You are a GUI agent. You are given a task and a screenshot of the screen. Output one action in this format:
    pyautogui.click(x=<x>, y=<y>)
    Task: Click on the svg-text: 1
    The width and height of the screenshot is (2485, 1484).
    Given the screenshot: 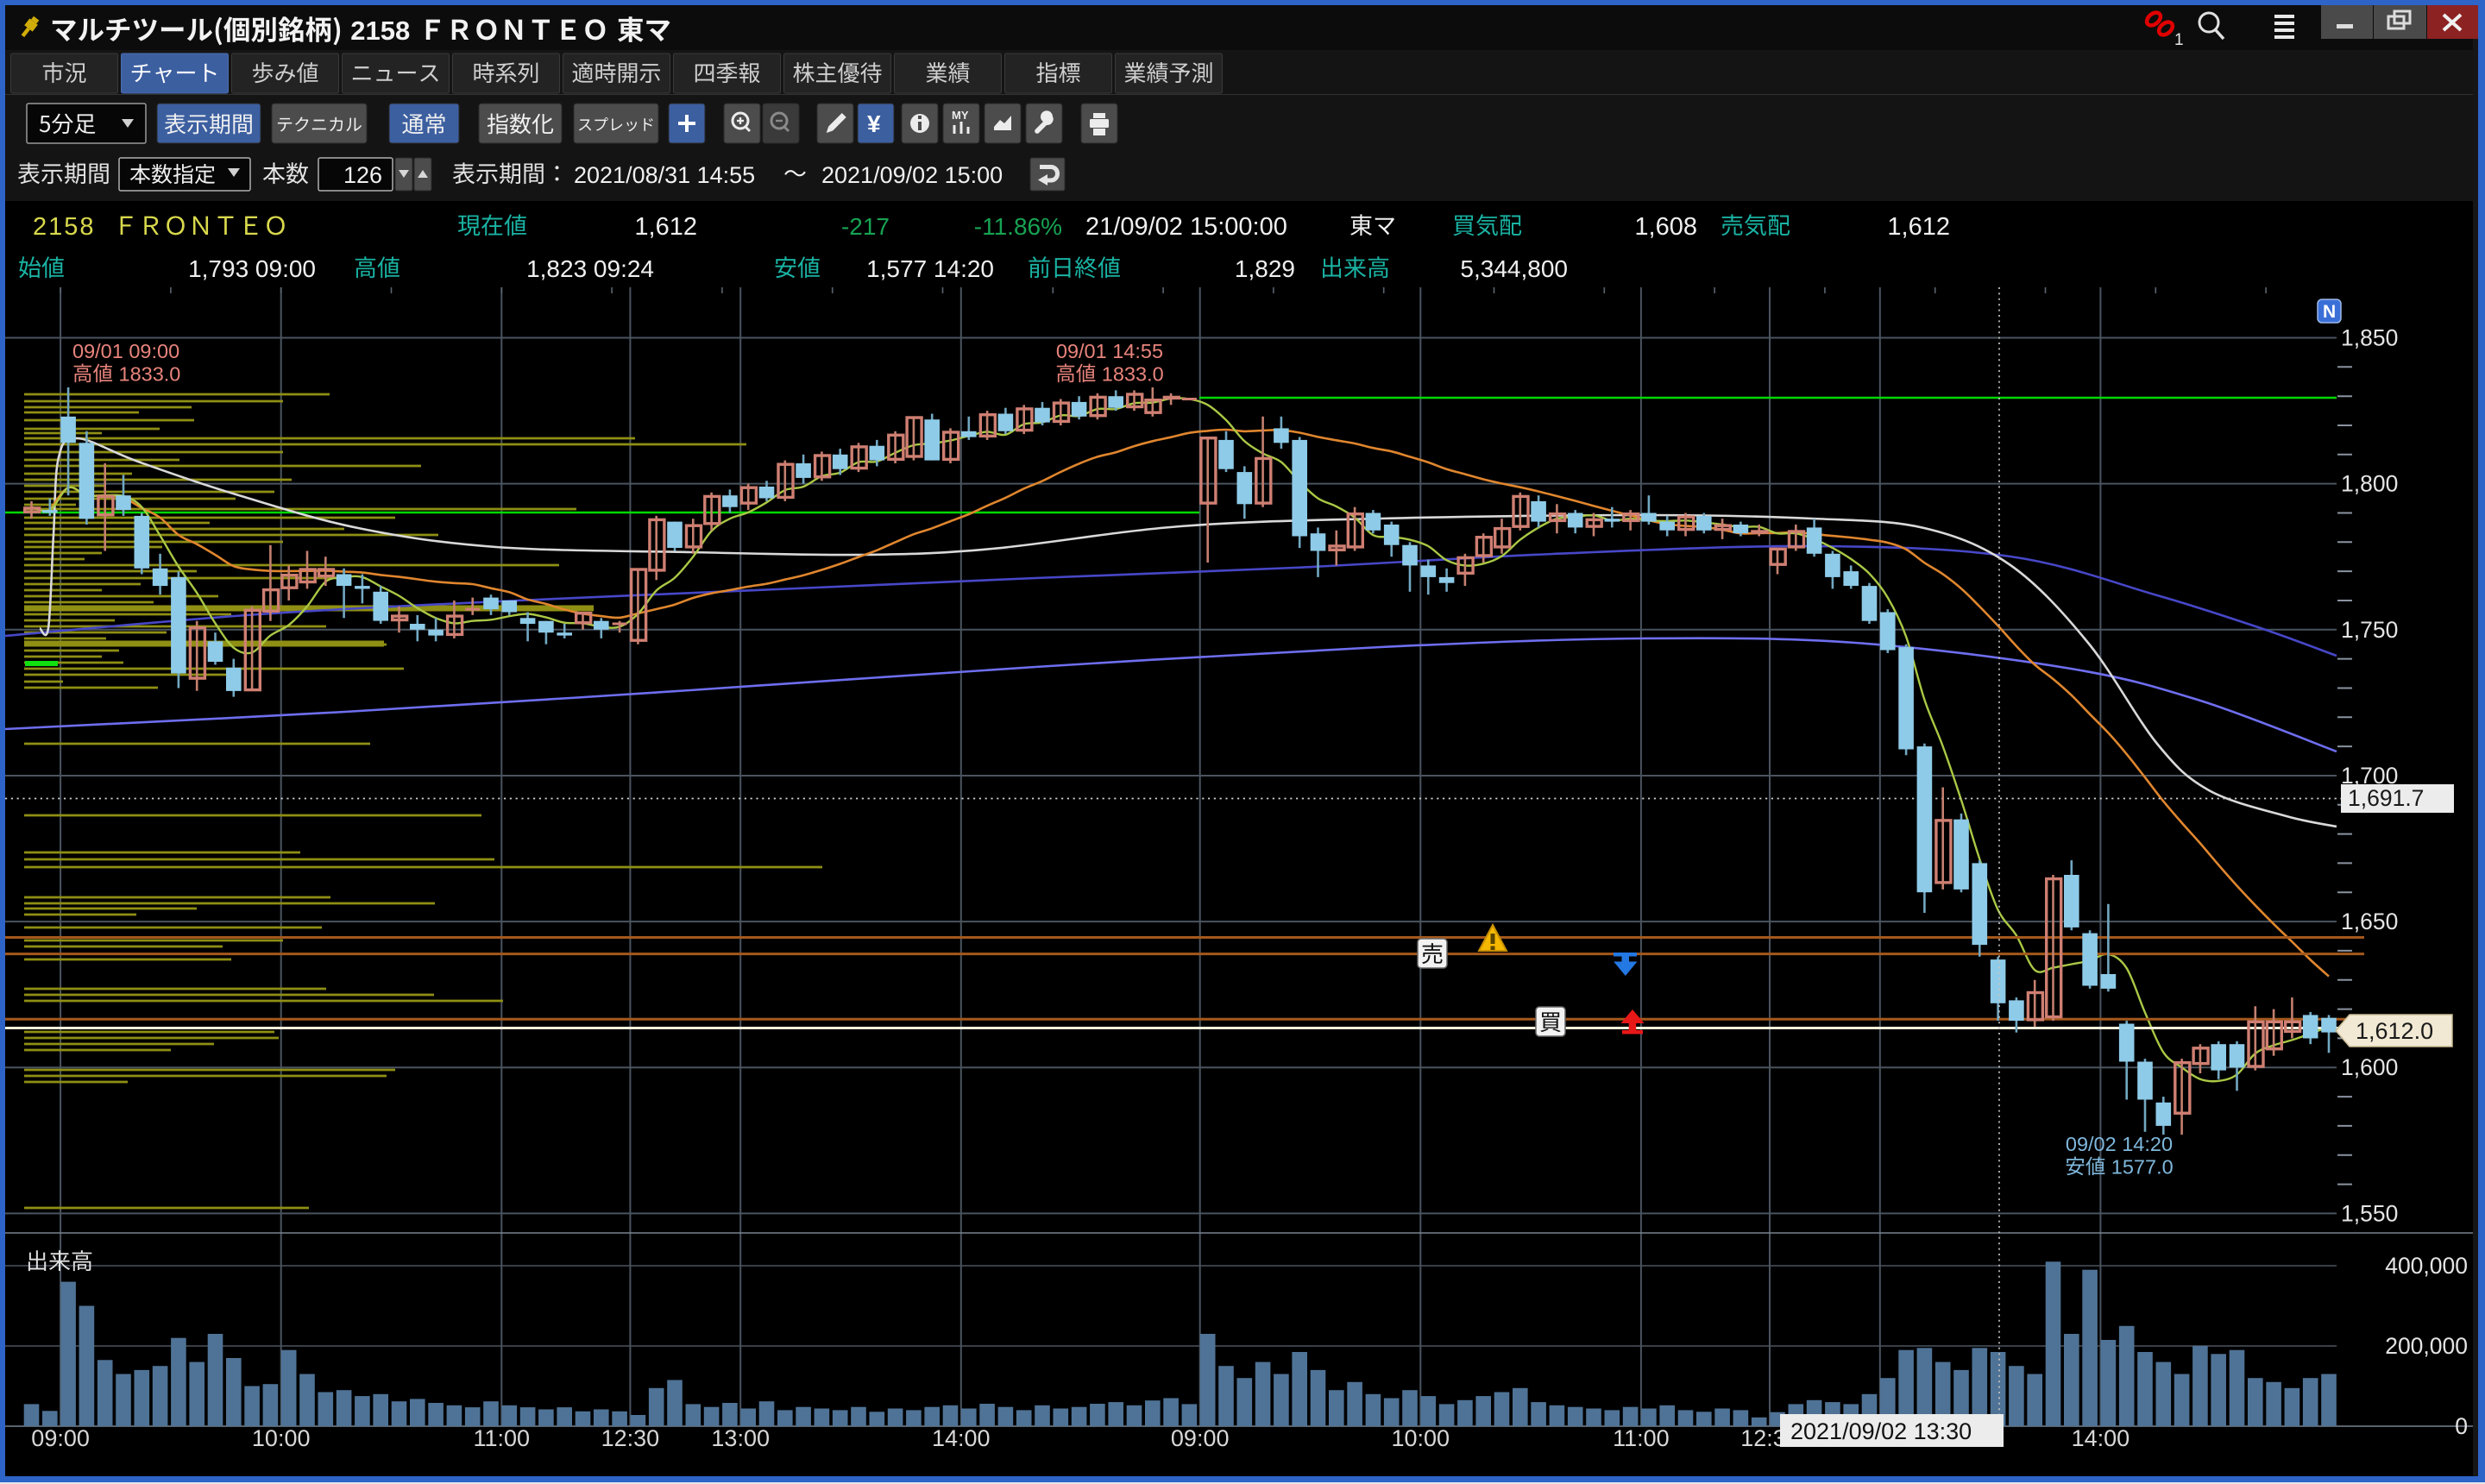 What is the action you would take?
    pyautogui.click(x=2179, y=40)
    